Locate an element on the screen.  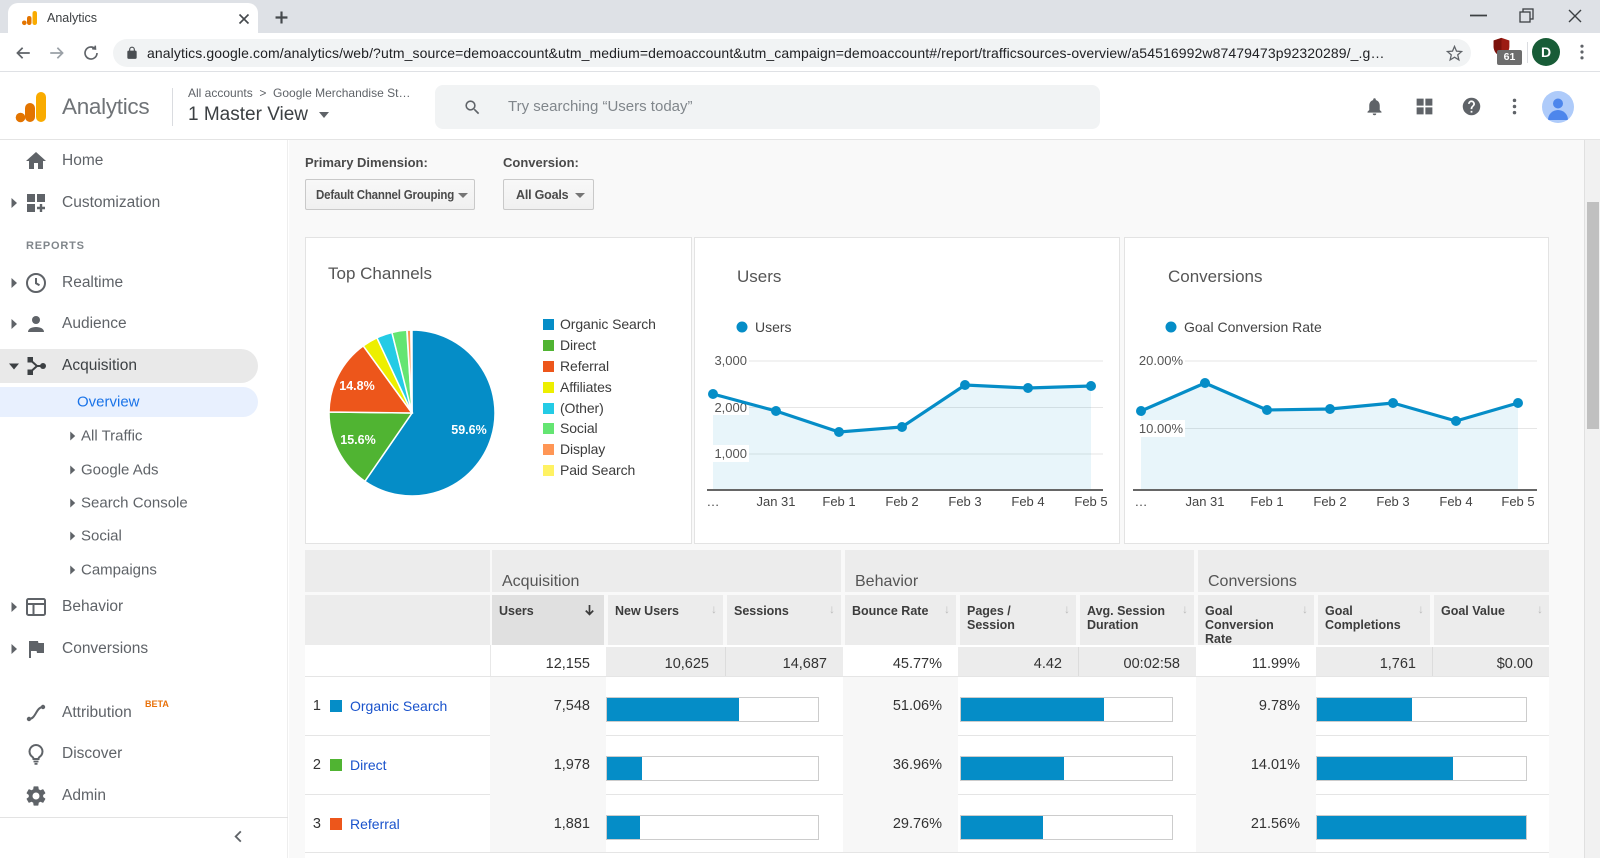
svg-text: Goal Conversion Rate is located at coordinates (1253, 327).